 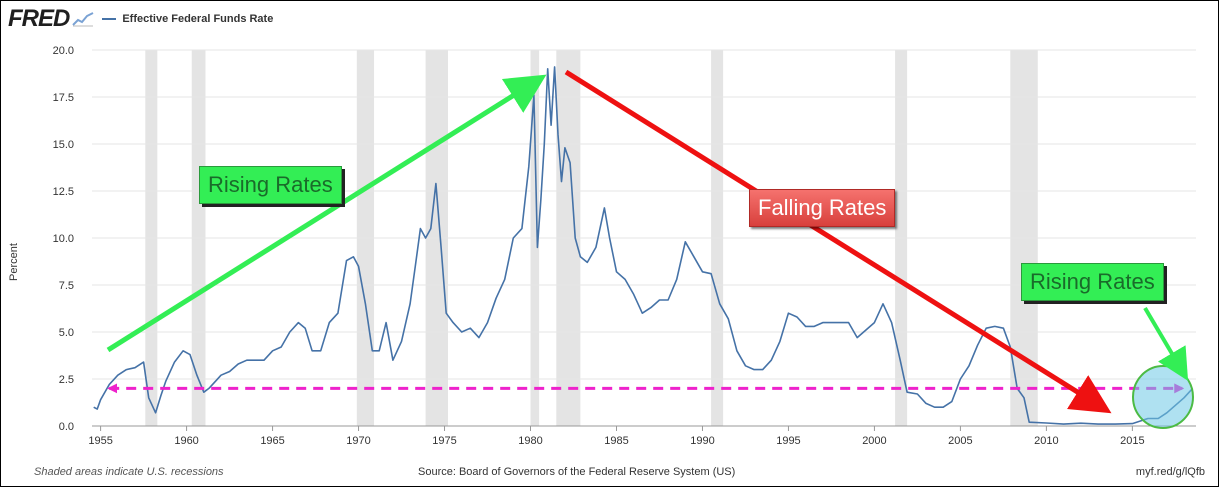 I want to click on y-tick-label: 2.5, so click(x=66, y=380).